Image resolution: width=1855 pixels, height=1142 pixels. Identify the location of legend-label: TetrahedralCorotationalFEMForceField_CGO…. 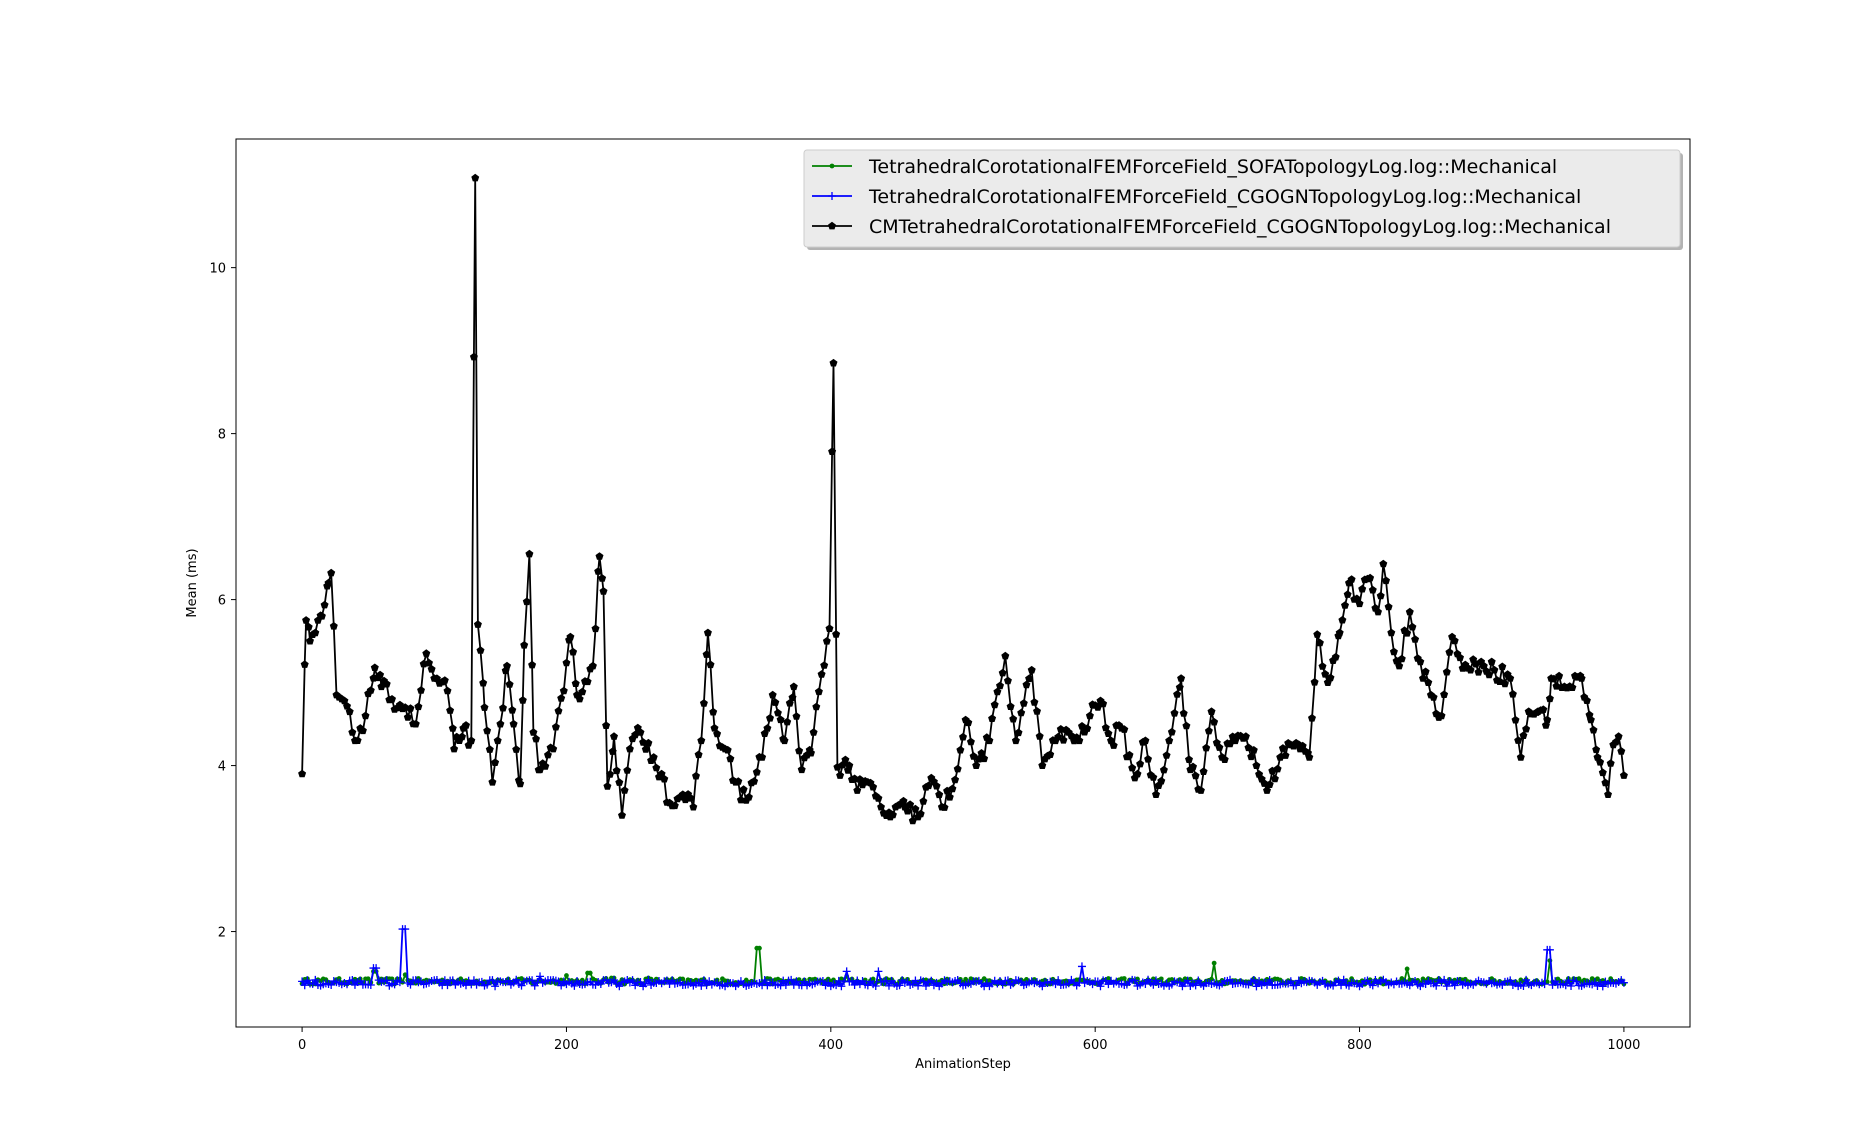
(1224, 197).